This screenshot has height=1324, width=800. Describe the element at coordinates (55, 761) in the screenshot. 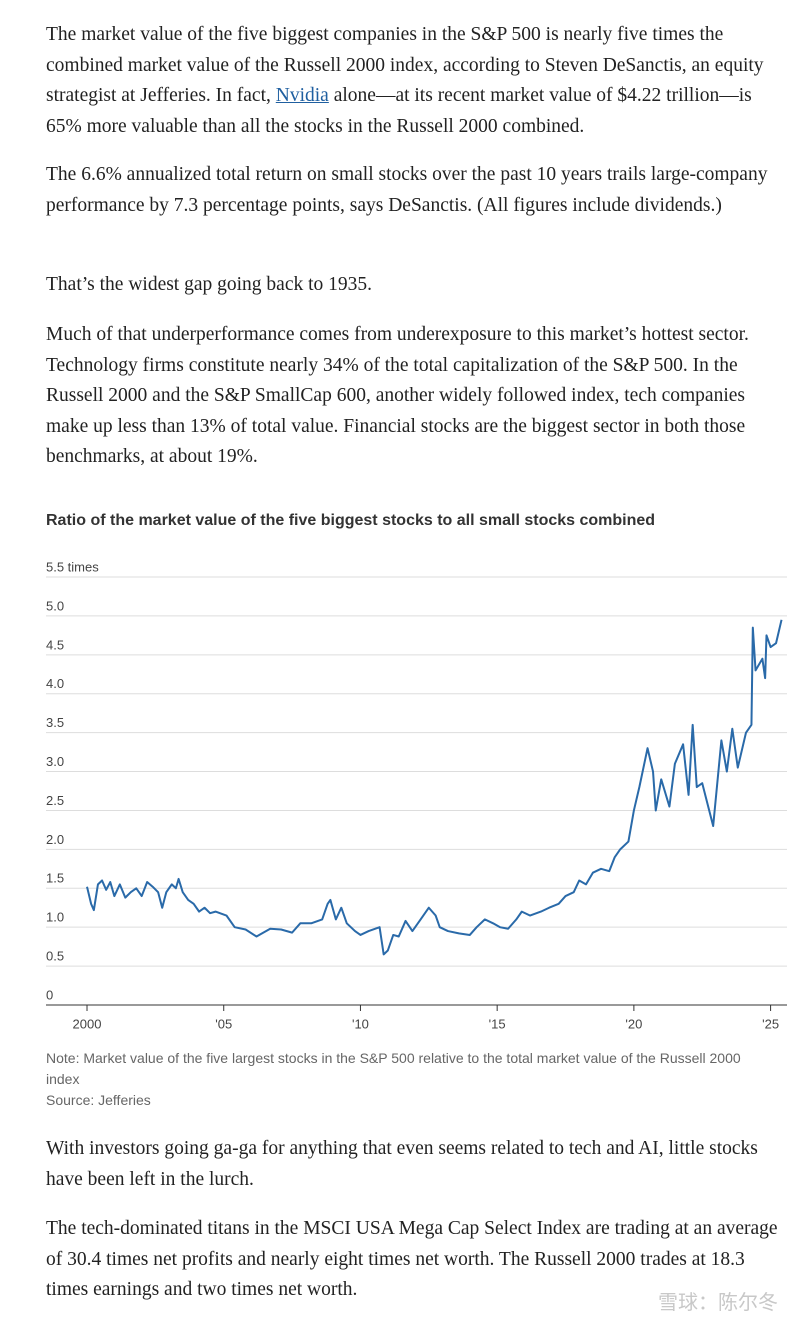

I see `y-tick-label: 3.0` at that location.